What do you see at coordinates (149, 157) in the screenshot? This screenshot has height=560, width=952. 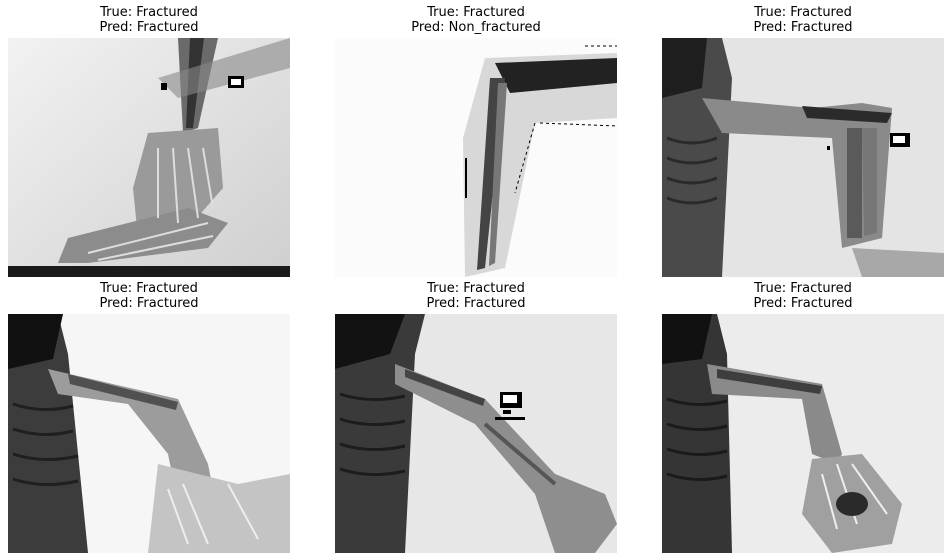 I see `xray-image-hand` at bounding box center [149, 157].